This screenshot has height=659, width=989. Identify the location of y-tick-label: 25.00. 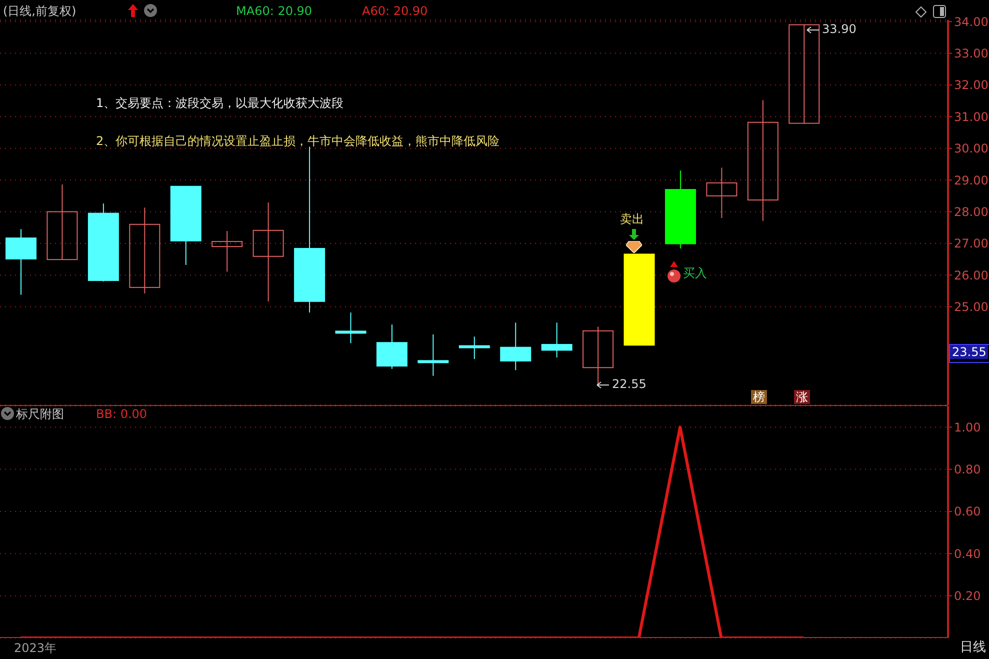
(971, 307).